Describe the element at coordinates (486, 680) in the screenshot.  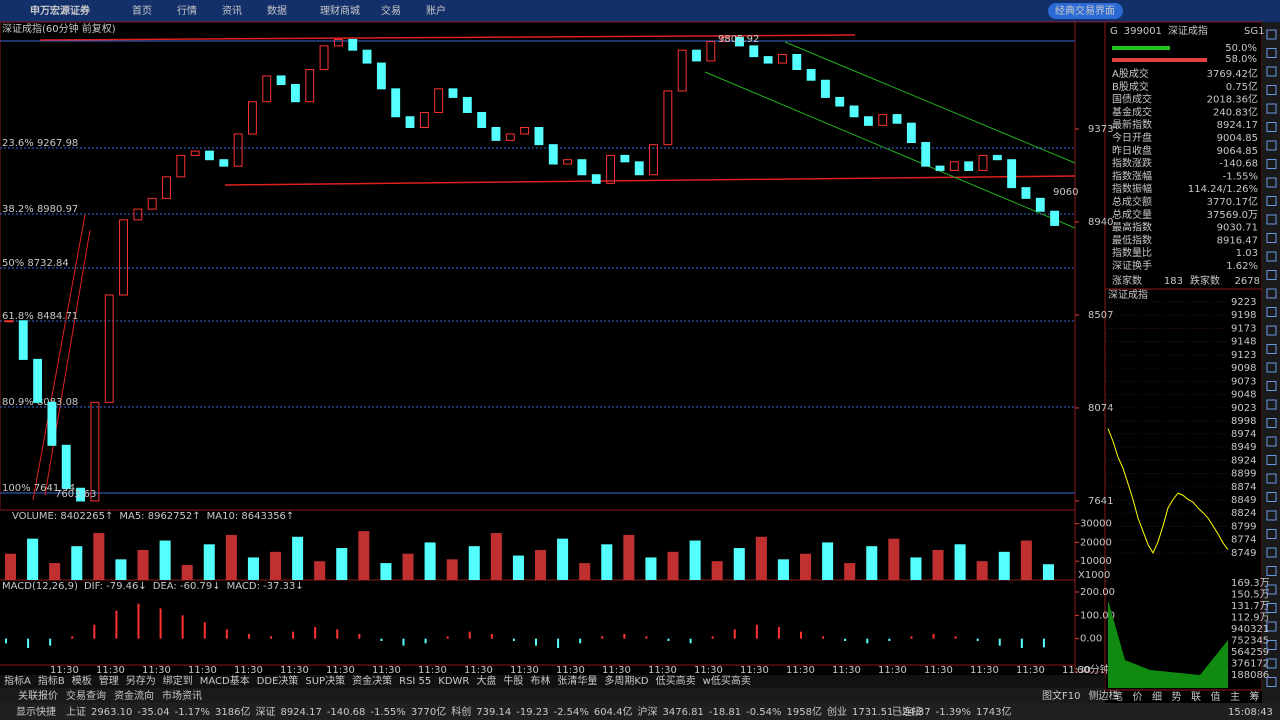
I see `indicator-tab: 大盘` at that location.